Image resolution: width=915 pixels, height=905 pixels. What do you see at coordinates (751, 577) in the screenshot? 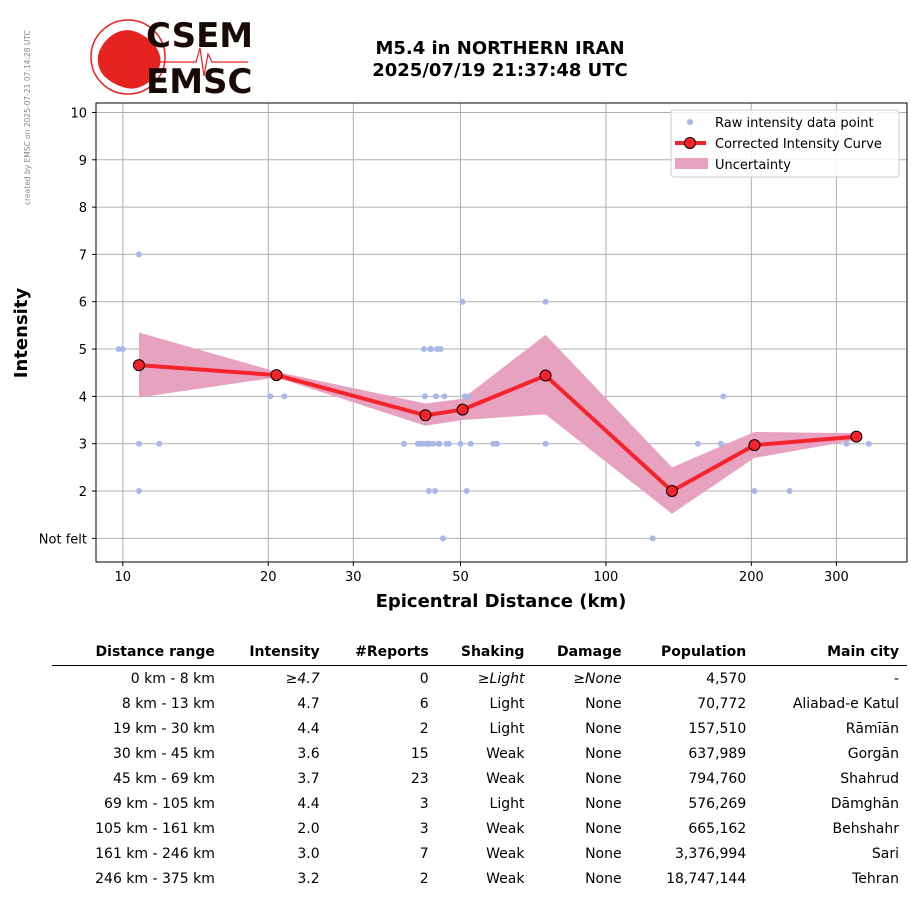
I see `x-tick-label: 200` at bounding box center [751, 577].